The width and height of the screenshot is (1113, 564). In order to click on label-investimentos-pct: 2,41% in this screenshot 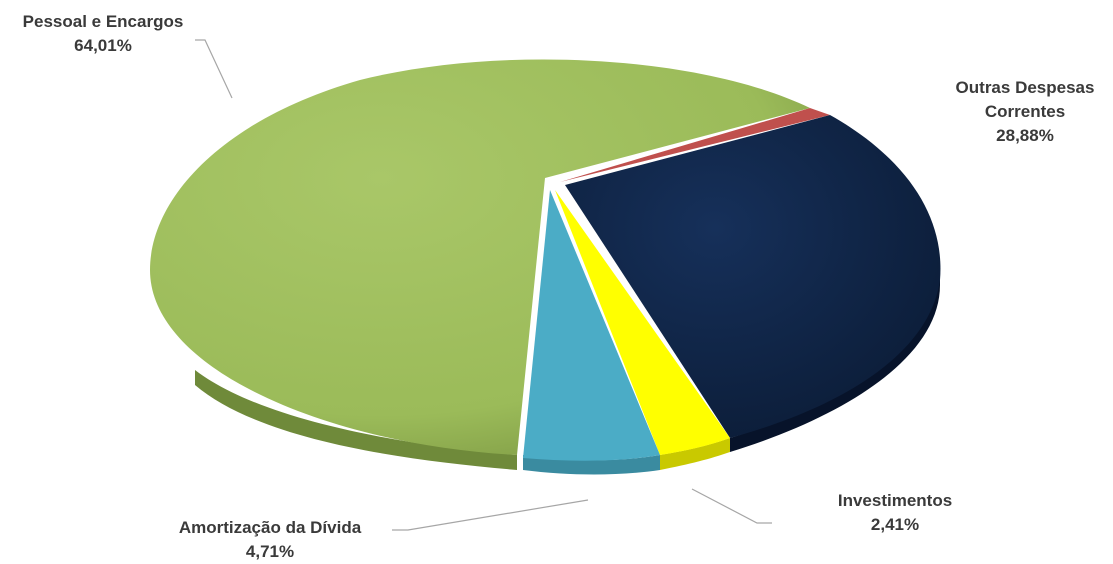, I will do `click(895, 524)`.